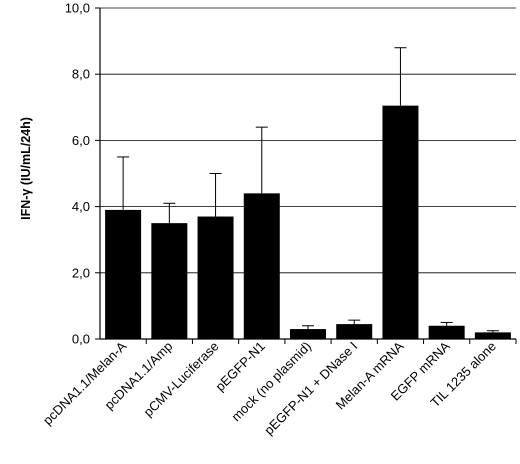 This screenshot has width=520, height=464. I want to click on y-tick-label: 8,0, so click(81, 74).